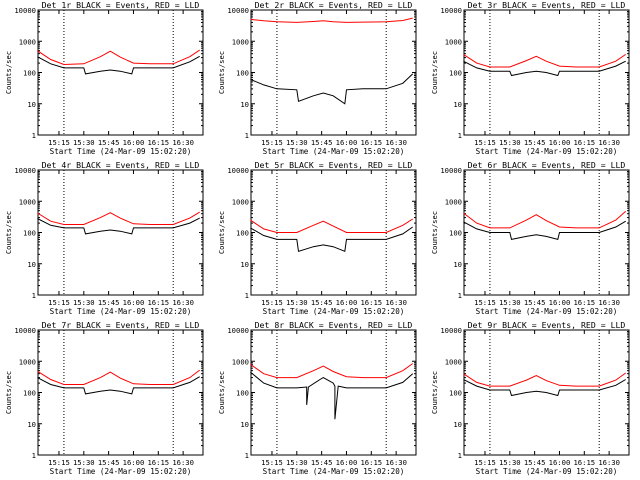  What do you see at coordinates (334, 325) in the screenshot?
I see `chart-title: Det 8r BLACK = Events, RED = LLD` at bounding box center [334, 325].